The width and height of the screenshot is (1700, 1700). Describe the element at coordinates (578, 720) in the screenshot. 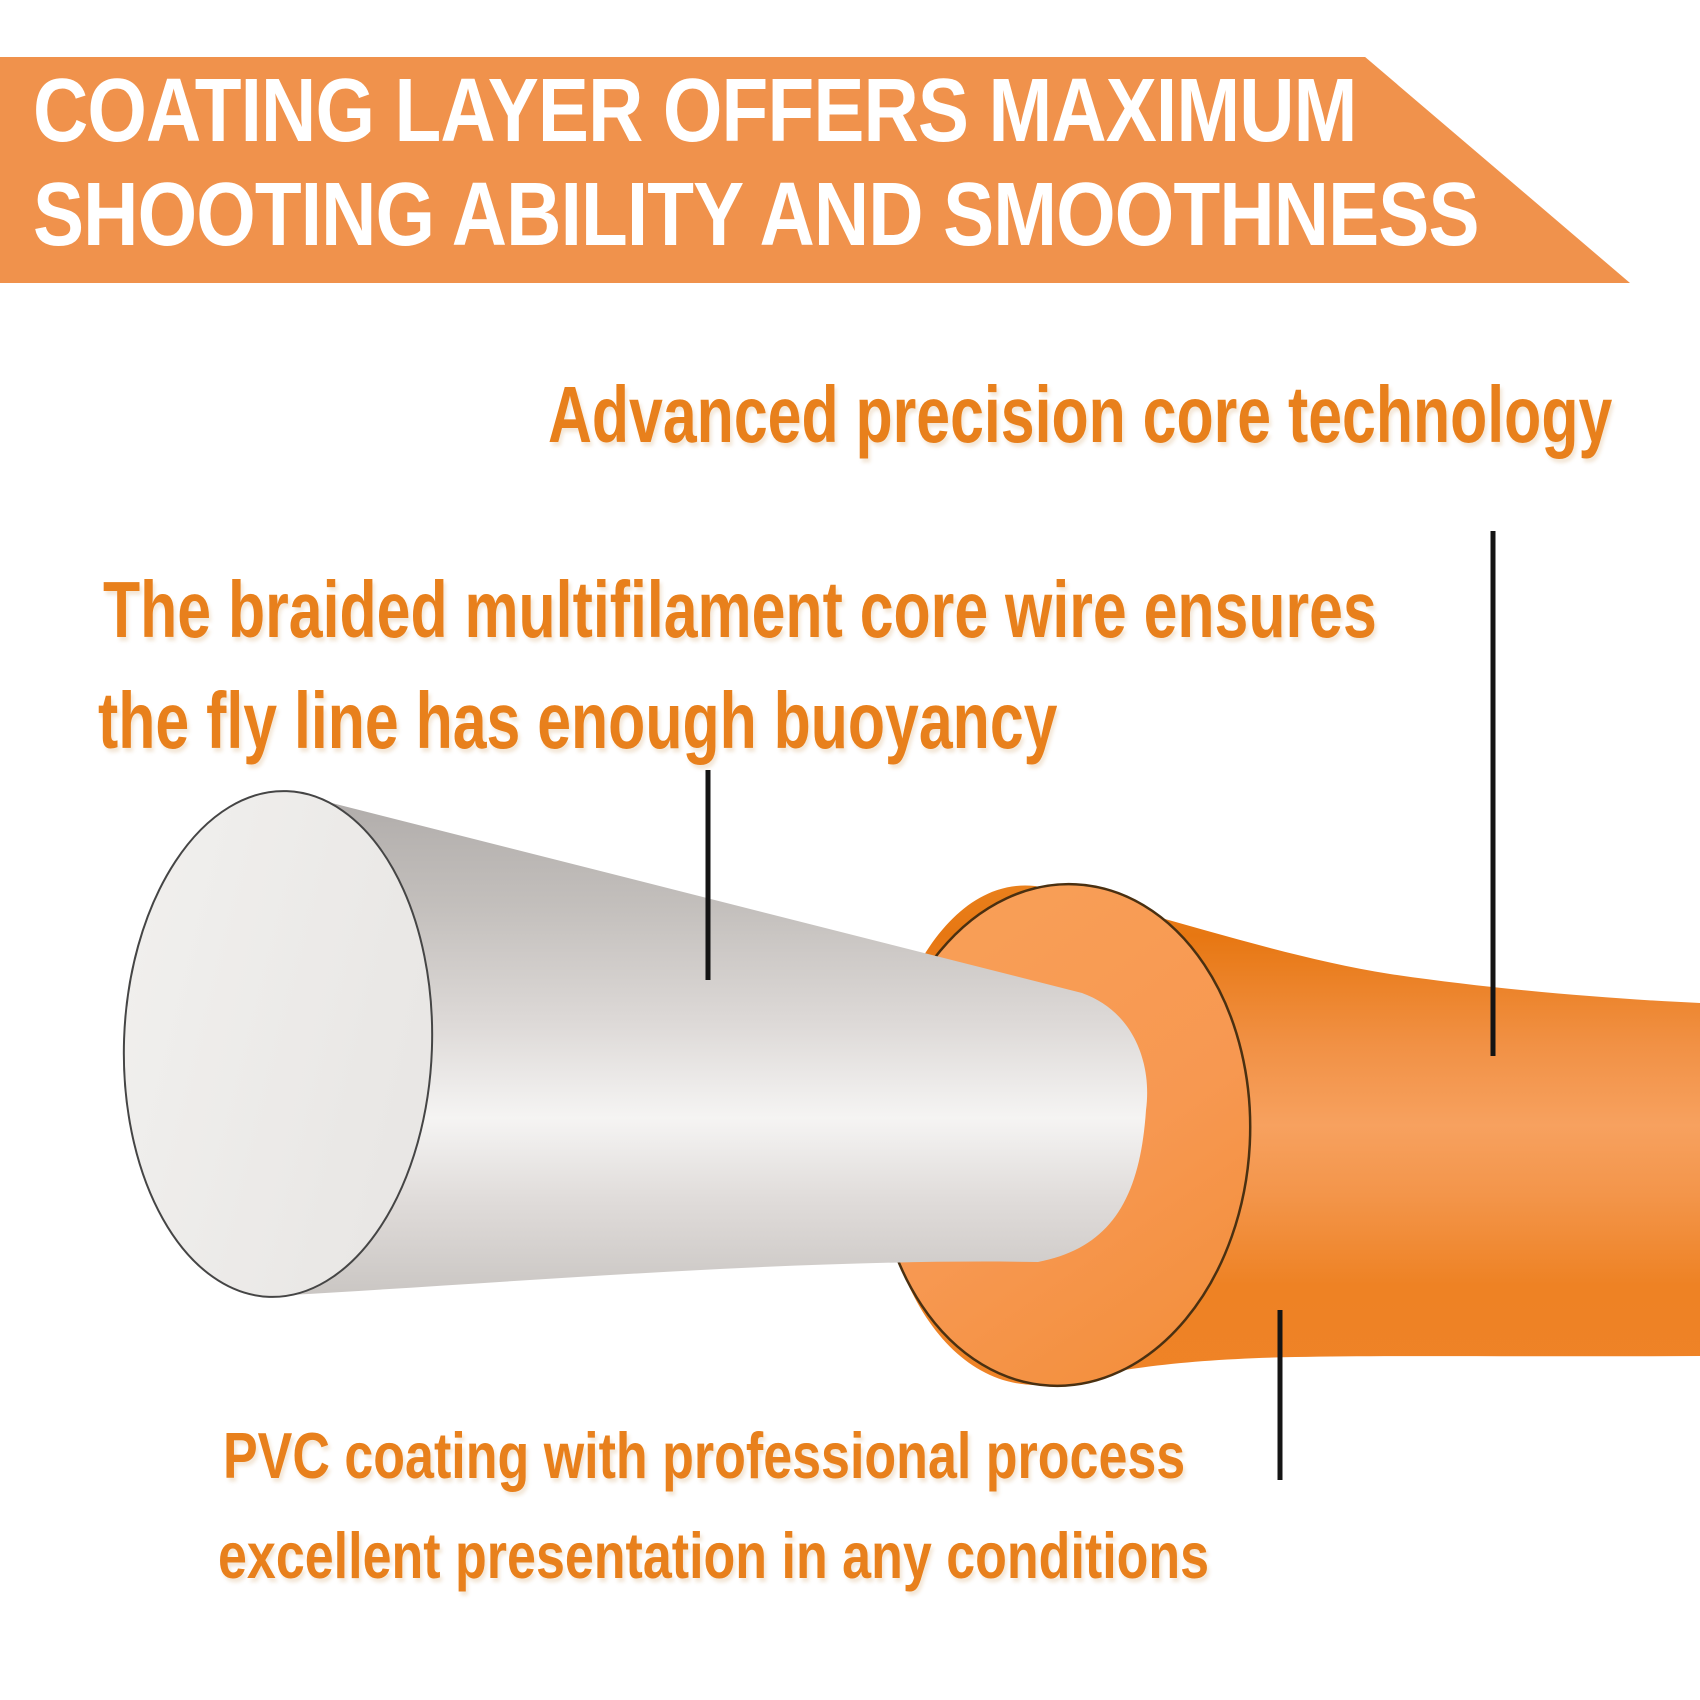

I see `caption-braided-core-line2: the fly line has enough buoyancy` at that location.